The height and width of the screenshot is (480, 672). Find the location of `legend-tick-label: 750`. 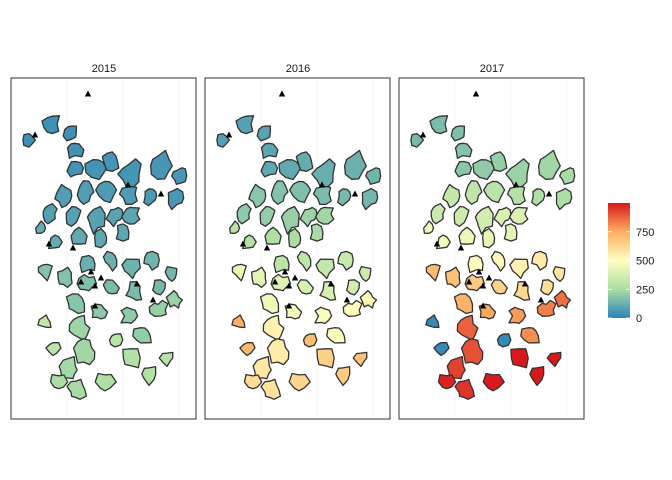

legend-tick-label: 750 is located at coordinates (645, 233).